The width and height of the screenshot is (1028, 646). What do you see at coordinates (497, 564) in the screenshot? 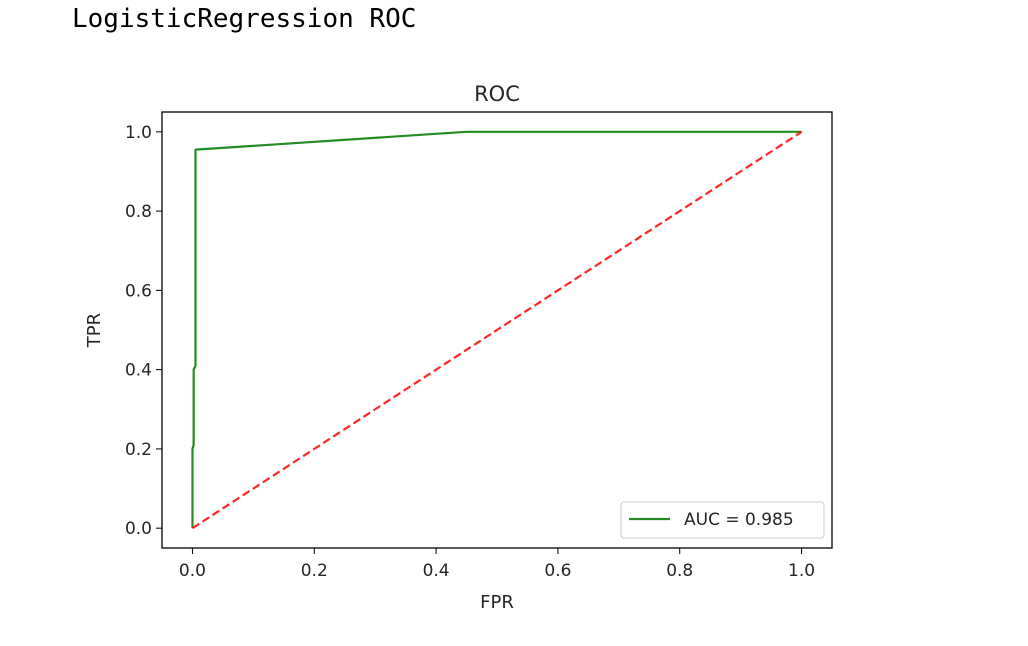
I see `x-ticks: 0.0 0.2 0.4 0.6 0.8 1.0` at bounding box center [497, 564].